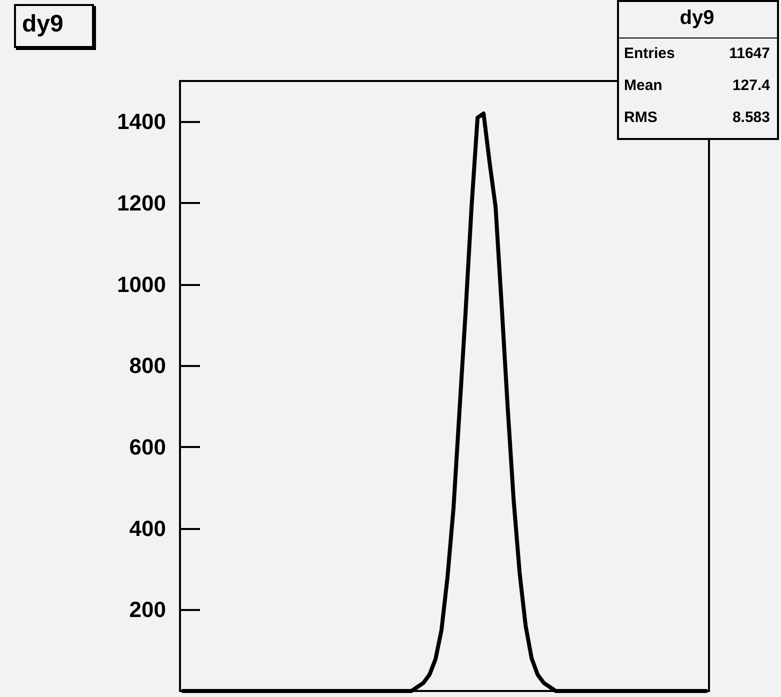 The height and width of the screenshot is (697, 781). Describe the element at coordinates (649, 53) in the screenshot. I see `text: Entries` at that location.